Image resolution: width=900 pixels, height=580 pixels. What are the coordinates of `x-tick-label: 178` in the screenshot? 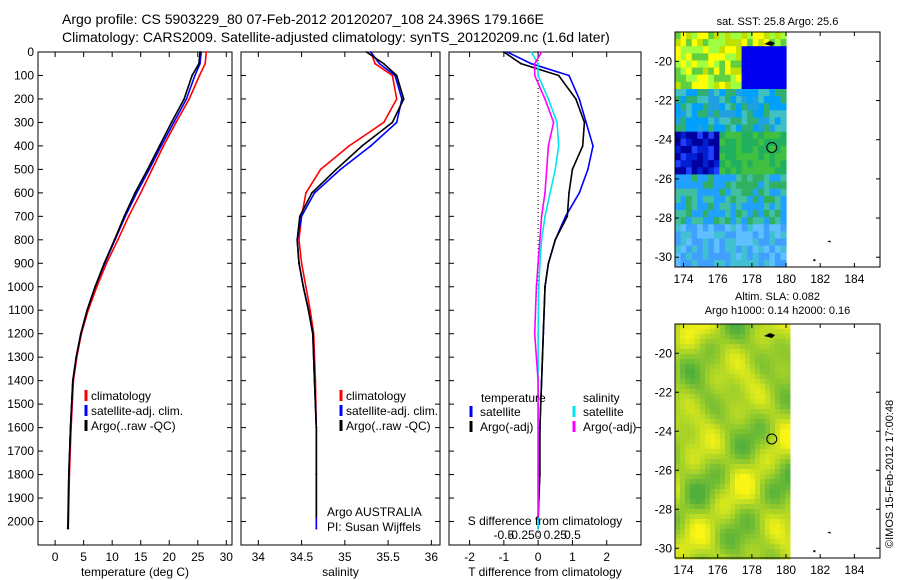 It's located at (752, 570).